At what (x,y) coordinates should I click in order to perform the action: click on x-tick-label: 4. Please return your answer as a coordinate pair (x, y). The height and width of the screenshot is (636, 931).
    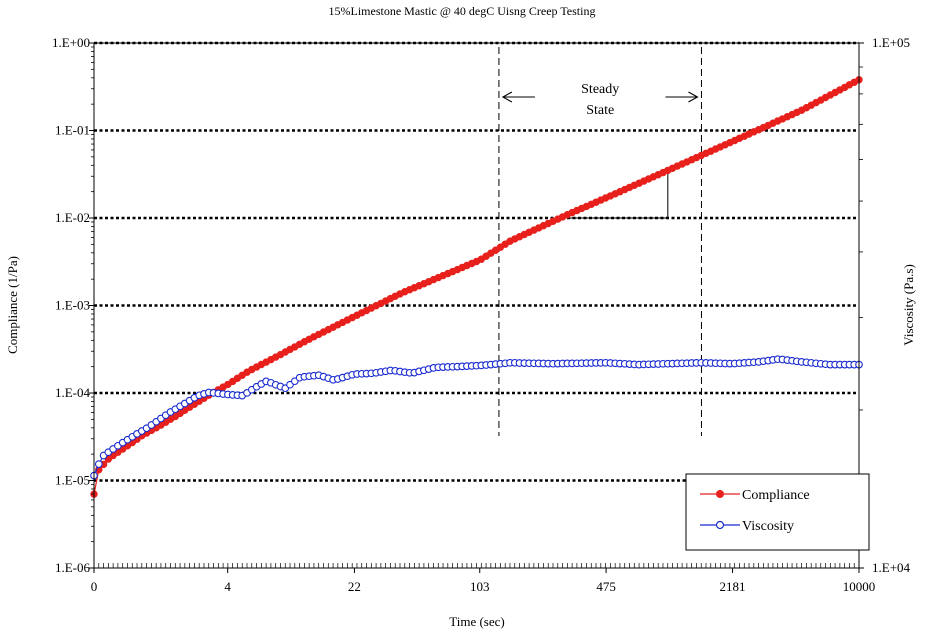
    Looking at the image, I should click on (227, 586).